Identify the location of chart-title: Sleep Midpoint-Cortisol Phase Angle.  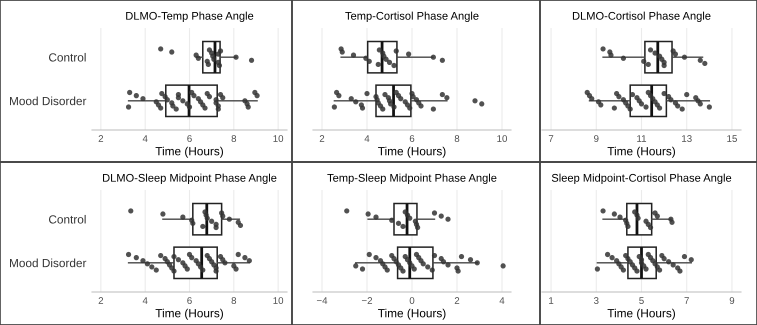
(642, 179).